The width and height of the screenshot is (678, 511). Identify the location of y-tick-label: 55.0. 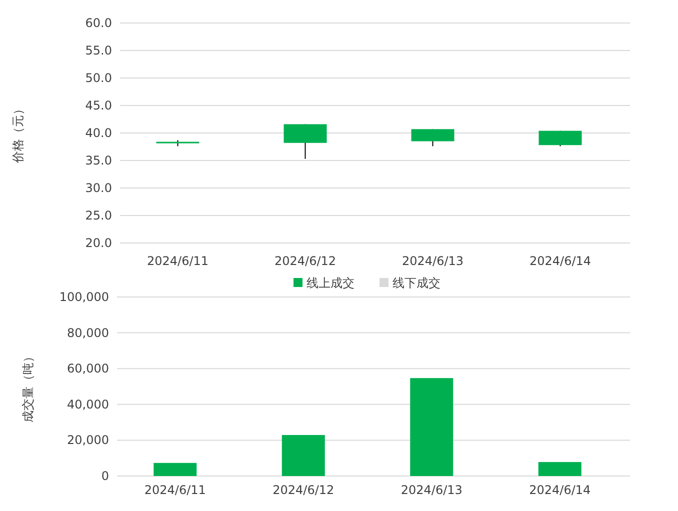
(98, 51).